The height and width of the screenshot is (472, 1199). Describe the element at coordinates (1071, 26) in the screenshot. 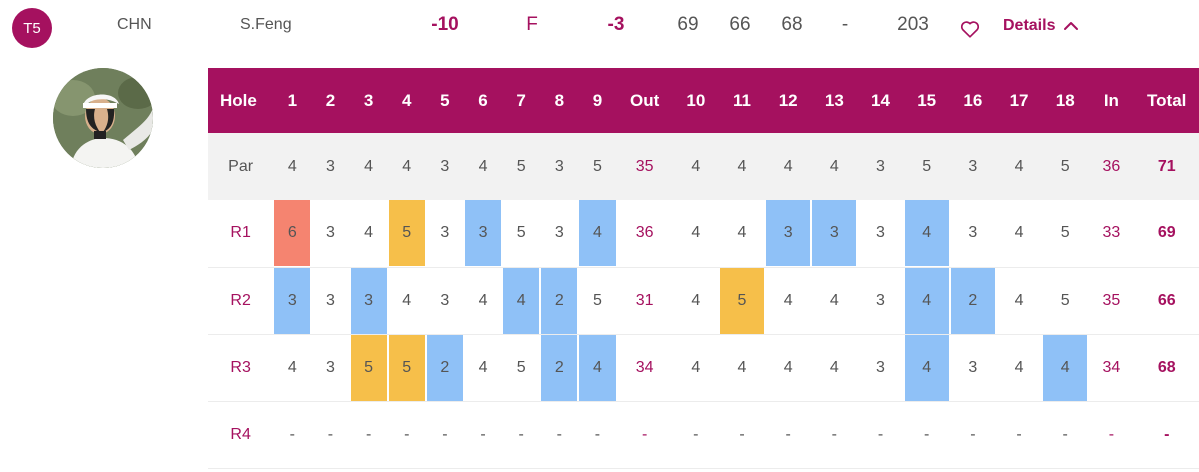

I see `chevron-up-icon` at that location.